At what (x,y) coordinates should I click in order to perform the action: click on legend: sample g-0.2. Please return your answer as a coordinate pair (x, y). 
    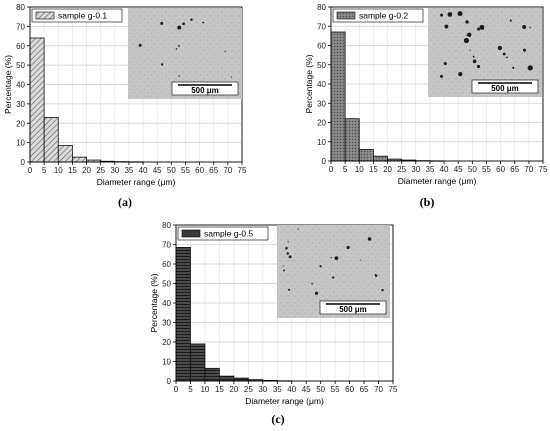
    Looking at the image, I should click on (378, 15).